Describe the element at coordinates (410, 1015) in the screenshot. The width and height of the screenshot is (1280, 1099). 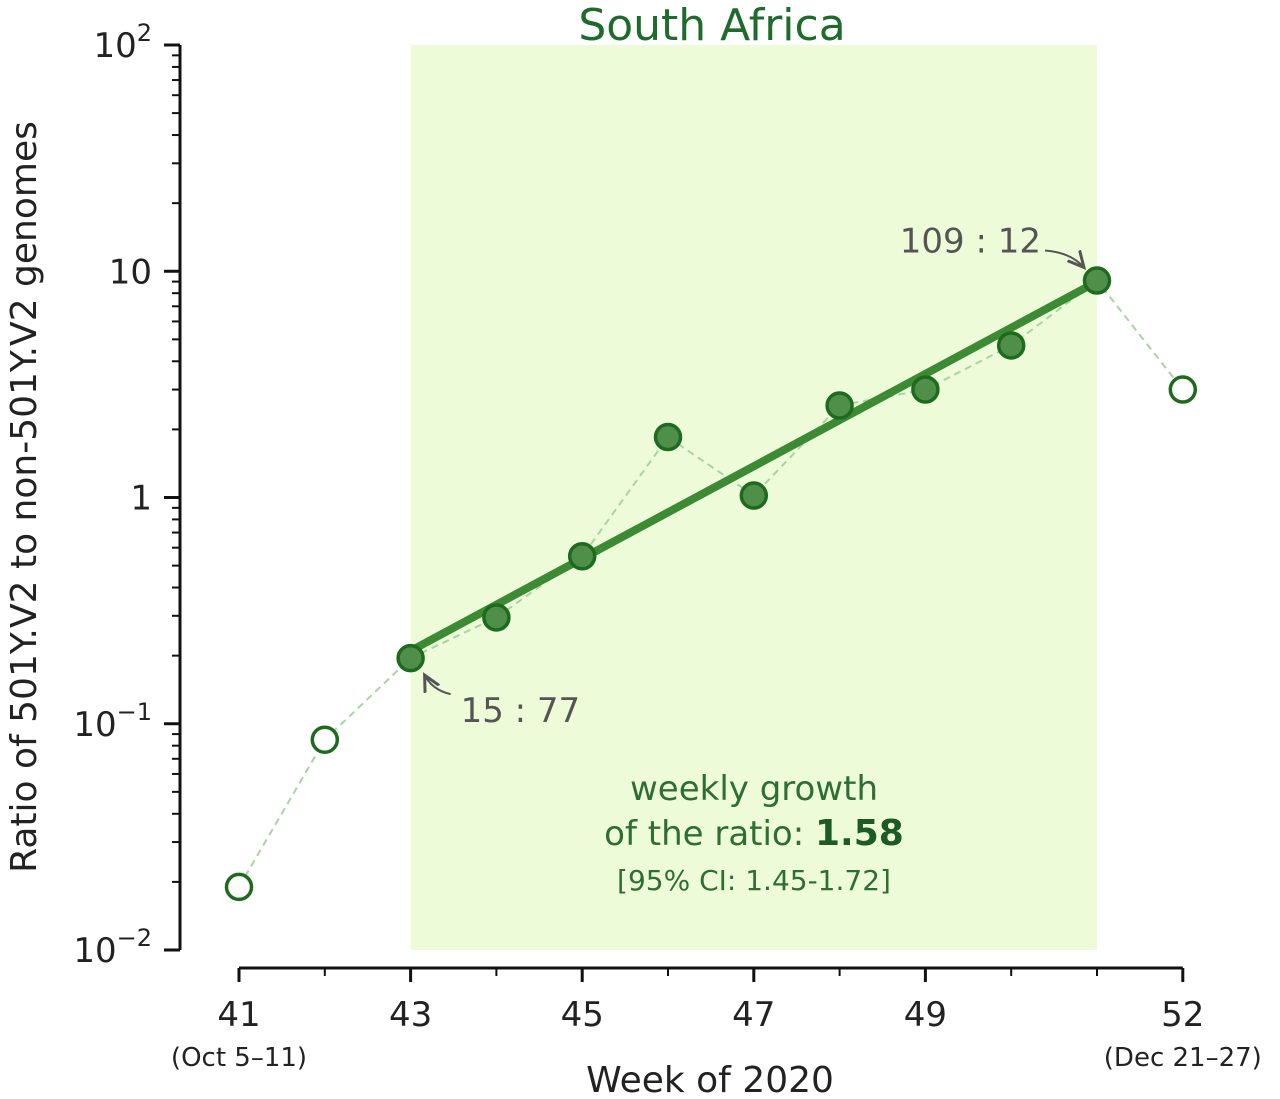
I see `x-tick-label: 43` at that location.